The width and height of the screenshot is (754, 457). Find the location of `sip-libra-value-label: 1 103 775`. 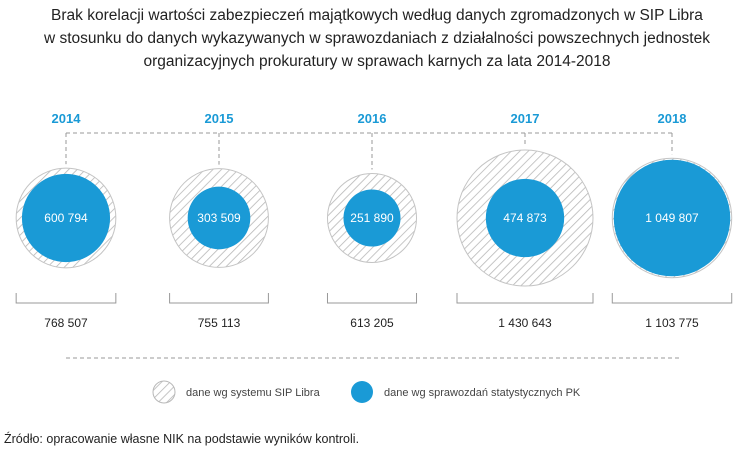

sip-libra-value-label: 1 103 775 is located at coordinates (672, 323).